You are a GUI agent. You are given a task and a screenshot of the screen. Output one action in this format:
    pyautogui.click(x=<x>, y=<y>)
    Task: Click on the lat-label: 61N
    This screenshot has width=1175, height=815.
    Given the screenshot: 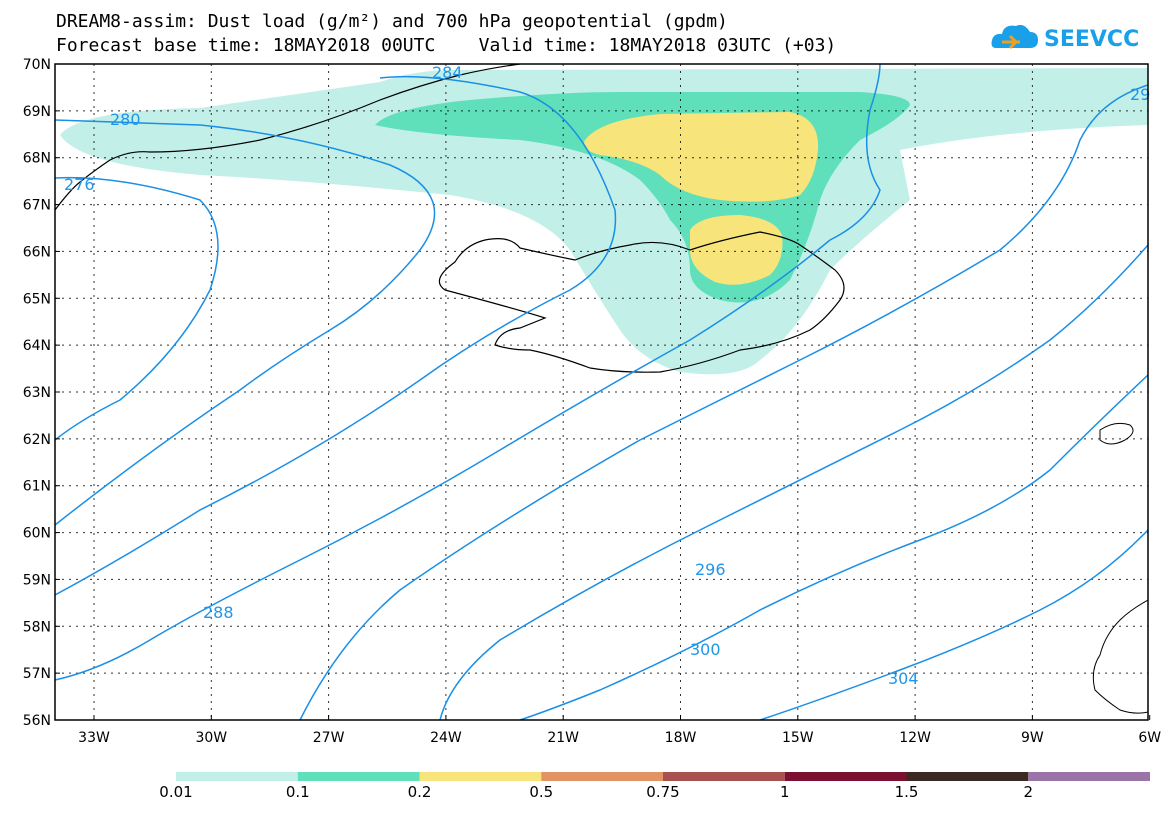 What is the action you would take?
    pyautogui.click(x=37, y=487)
    